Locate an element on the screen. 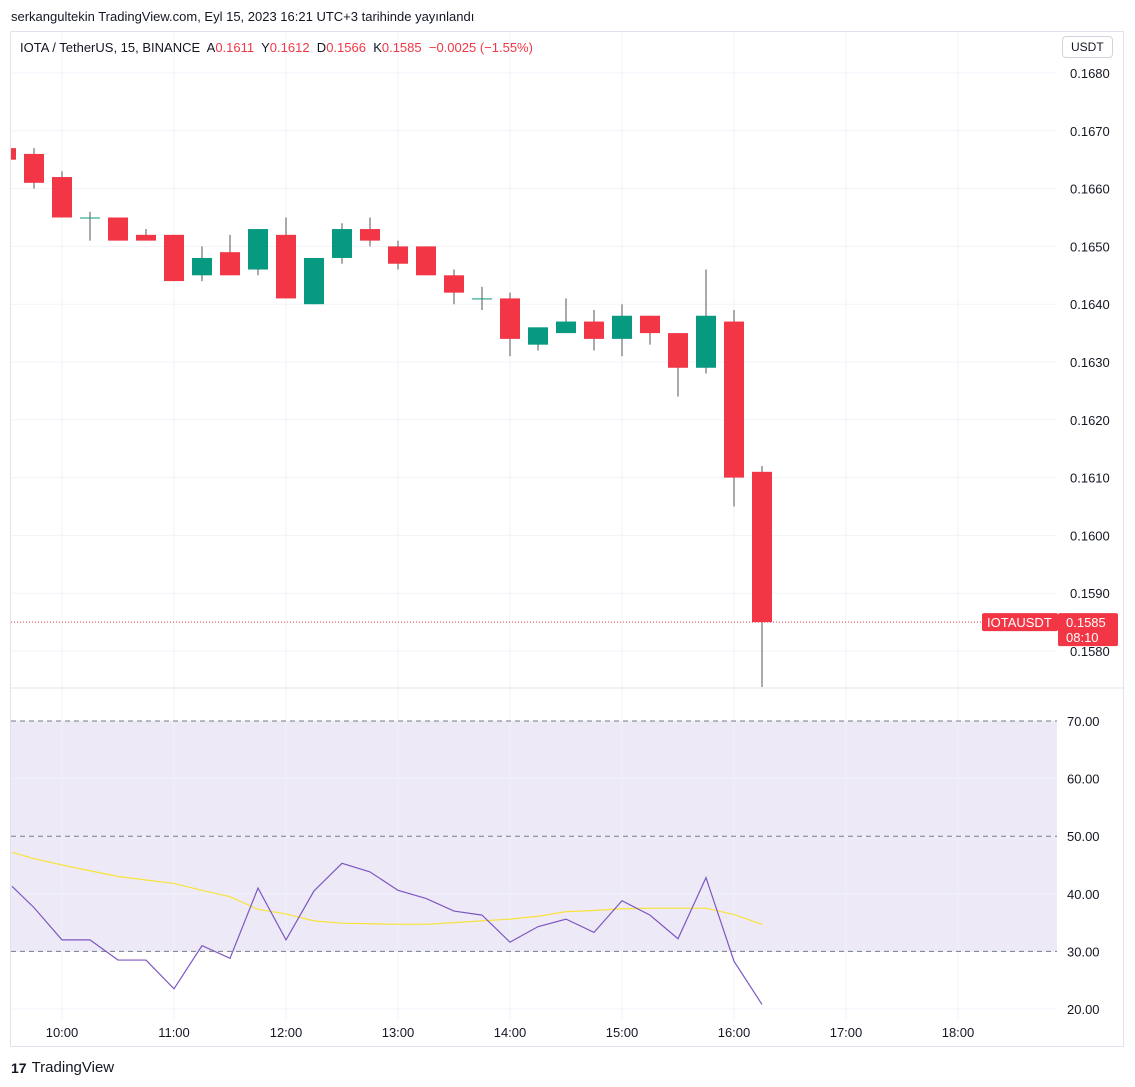 The width and height of the screenshot is (1135, 1087). rsi-tick-label: 40.00 is located at coordinates (1083, 894).